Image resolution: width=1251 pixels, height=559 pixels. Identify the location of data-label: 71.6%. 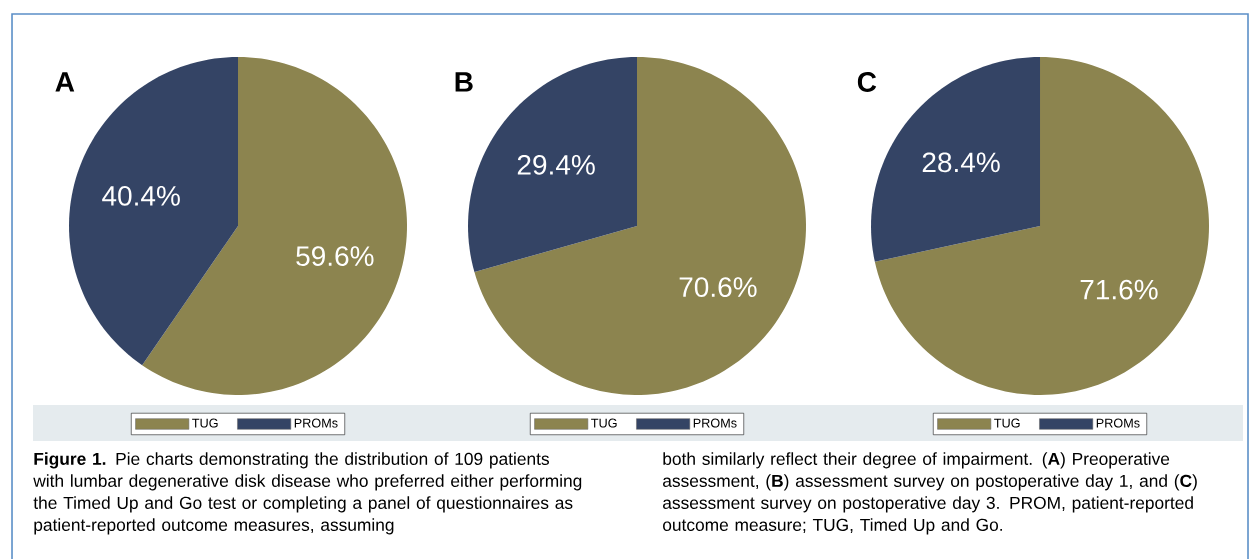
(1119, 289).